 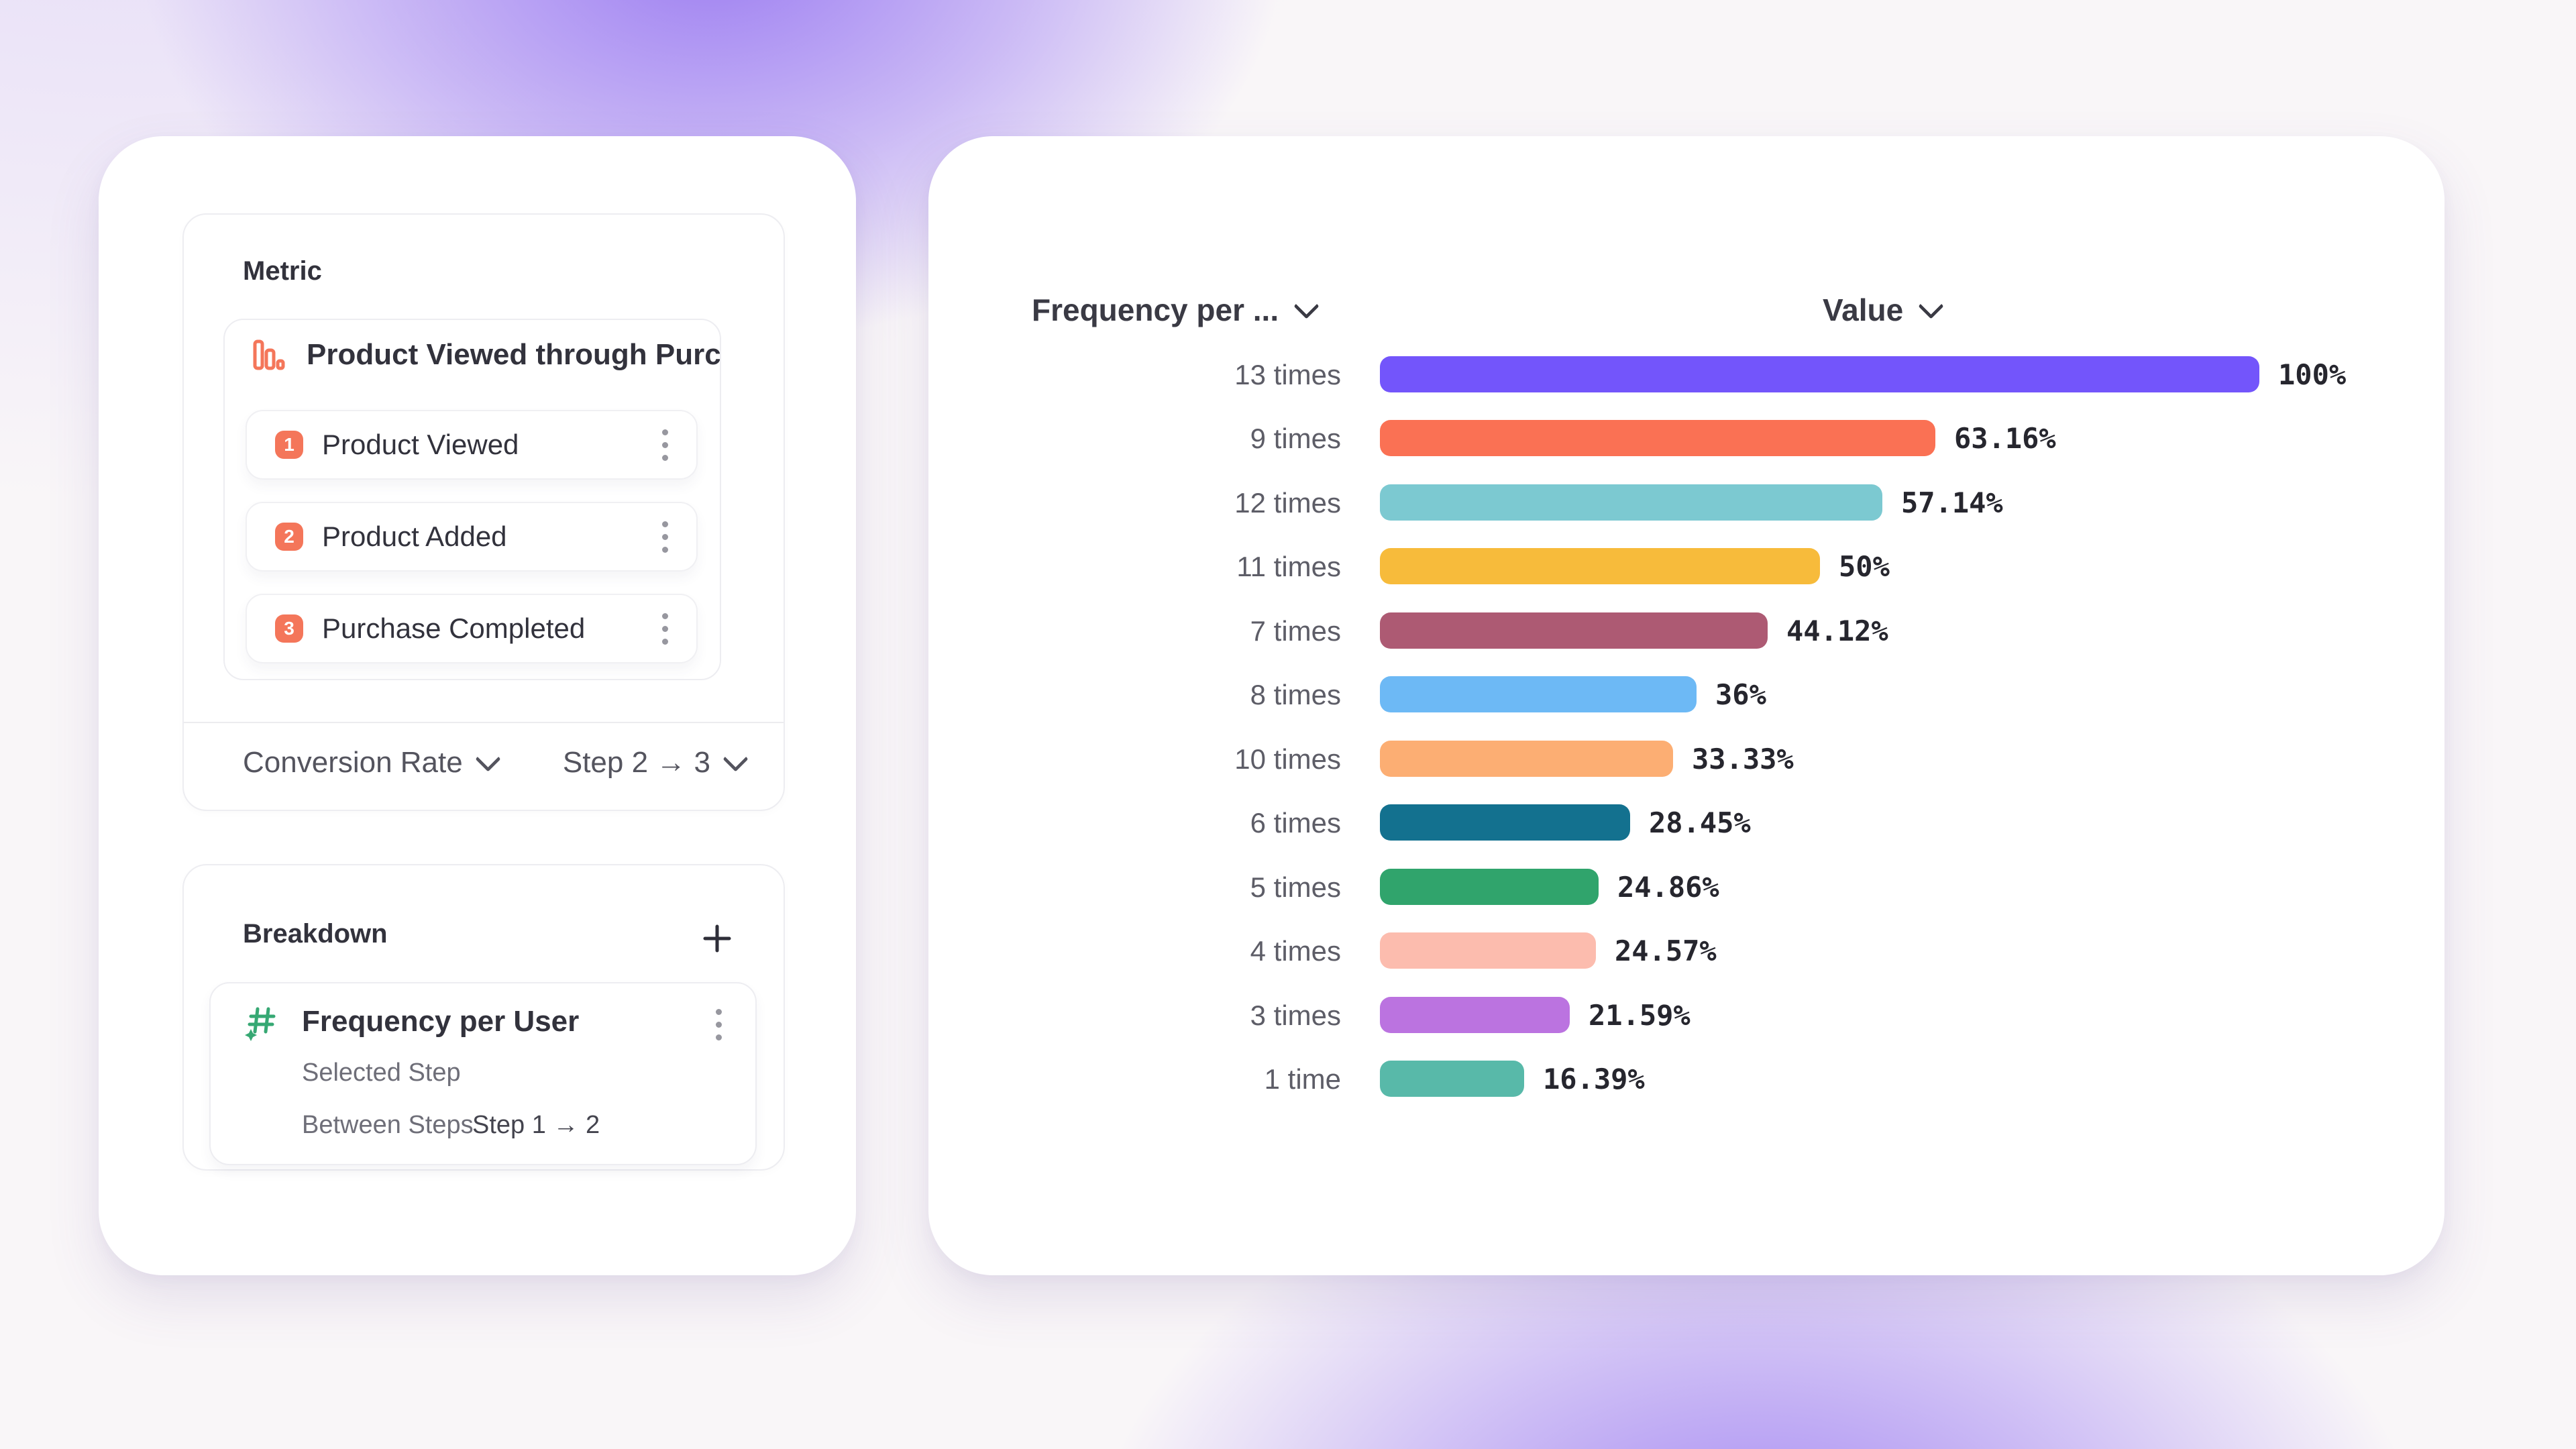 I want to click on bar-chart-row: 9 times 63.16%, so click(x=1686, y=438).